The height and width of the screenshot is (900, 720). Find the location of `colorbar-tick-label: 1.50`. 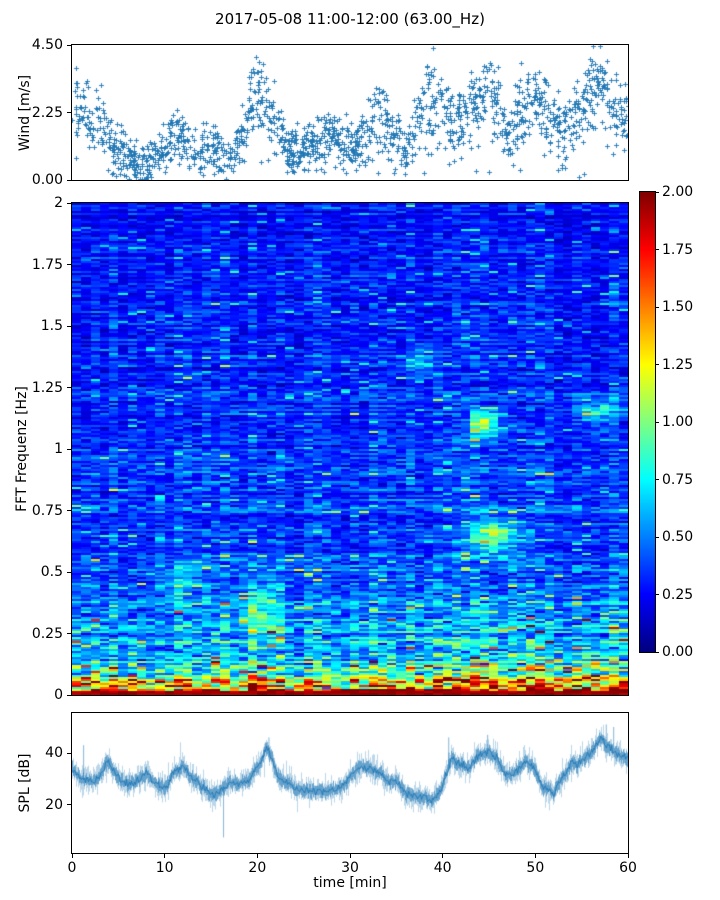

colorbar-tick-label: 1.50 is located at coordinates (678, 307).